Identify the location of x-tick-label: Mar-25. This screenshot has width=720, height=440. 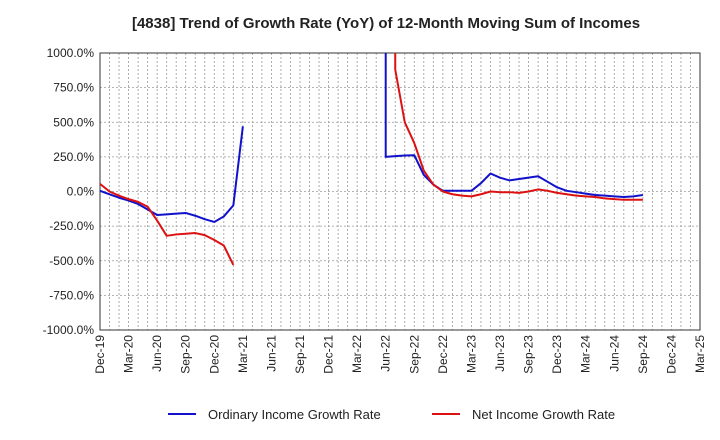
(700, 354).